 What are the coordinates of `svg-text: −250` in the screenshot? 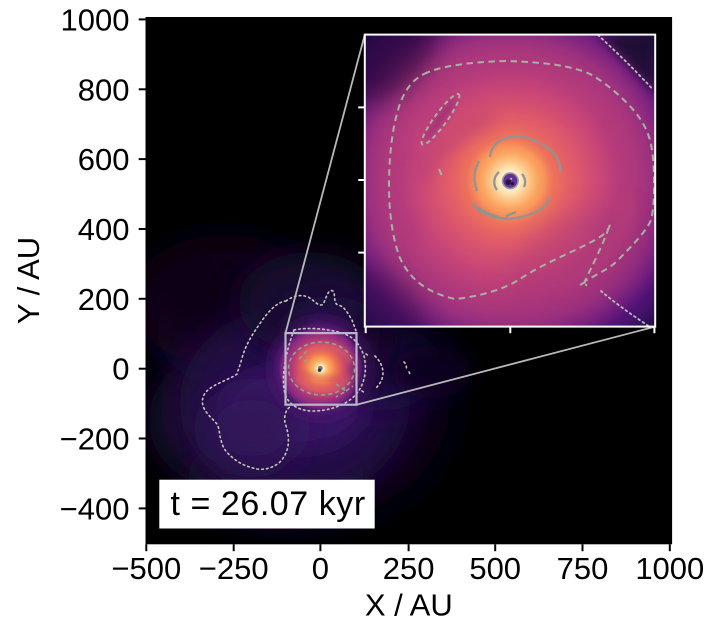 It's located at (234, 568).